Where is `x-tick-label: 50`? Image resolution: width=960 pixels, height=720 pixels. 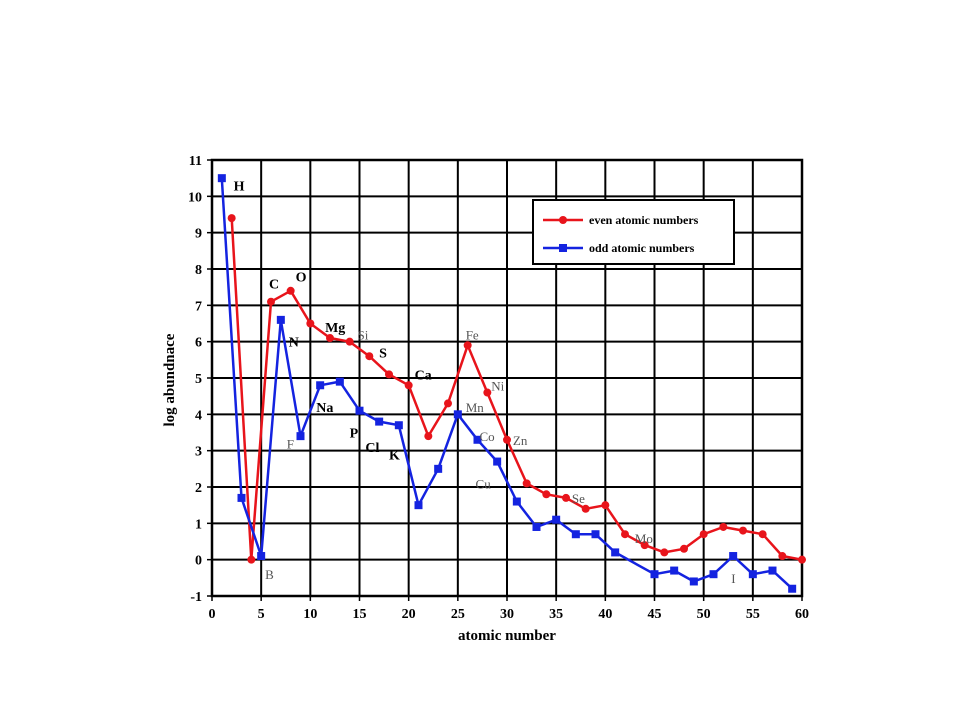 x-tick-label: 50 is located at coordinates (704, 614).